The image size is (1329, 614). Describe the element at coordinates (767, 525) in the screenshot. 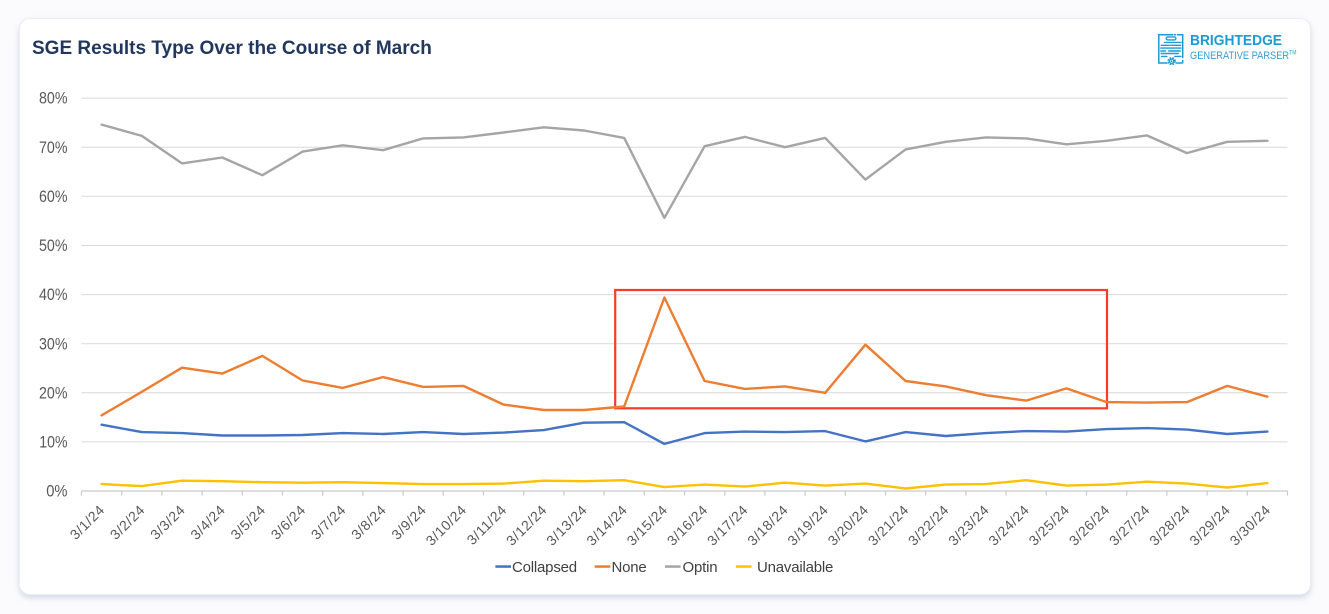

I see `svg-text: 3/18/24` at that location.